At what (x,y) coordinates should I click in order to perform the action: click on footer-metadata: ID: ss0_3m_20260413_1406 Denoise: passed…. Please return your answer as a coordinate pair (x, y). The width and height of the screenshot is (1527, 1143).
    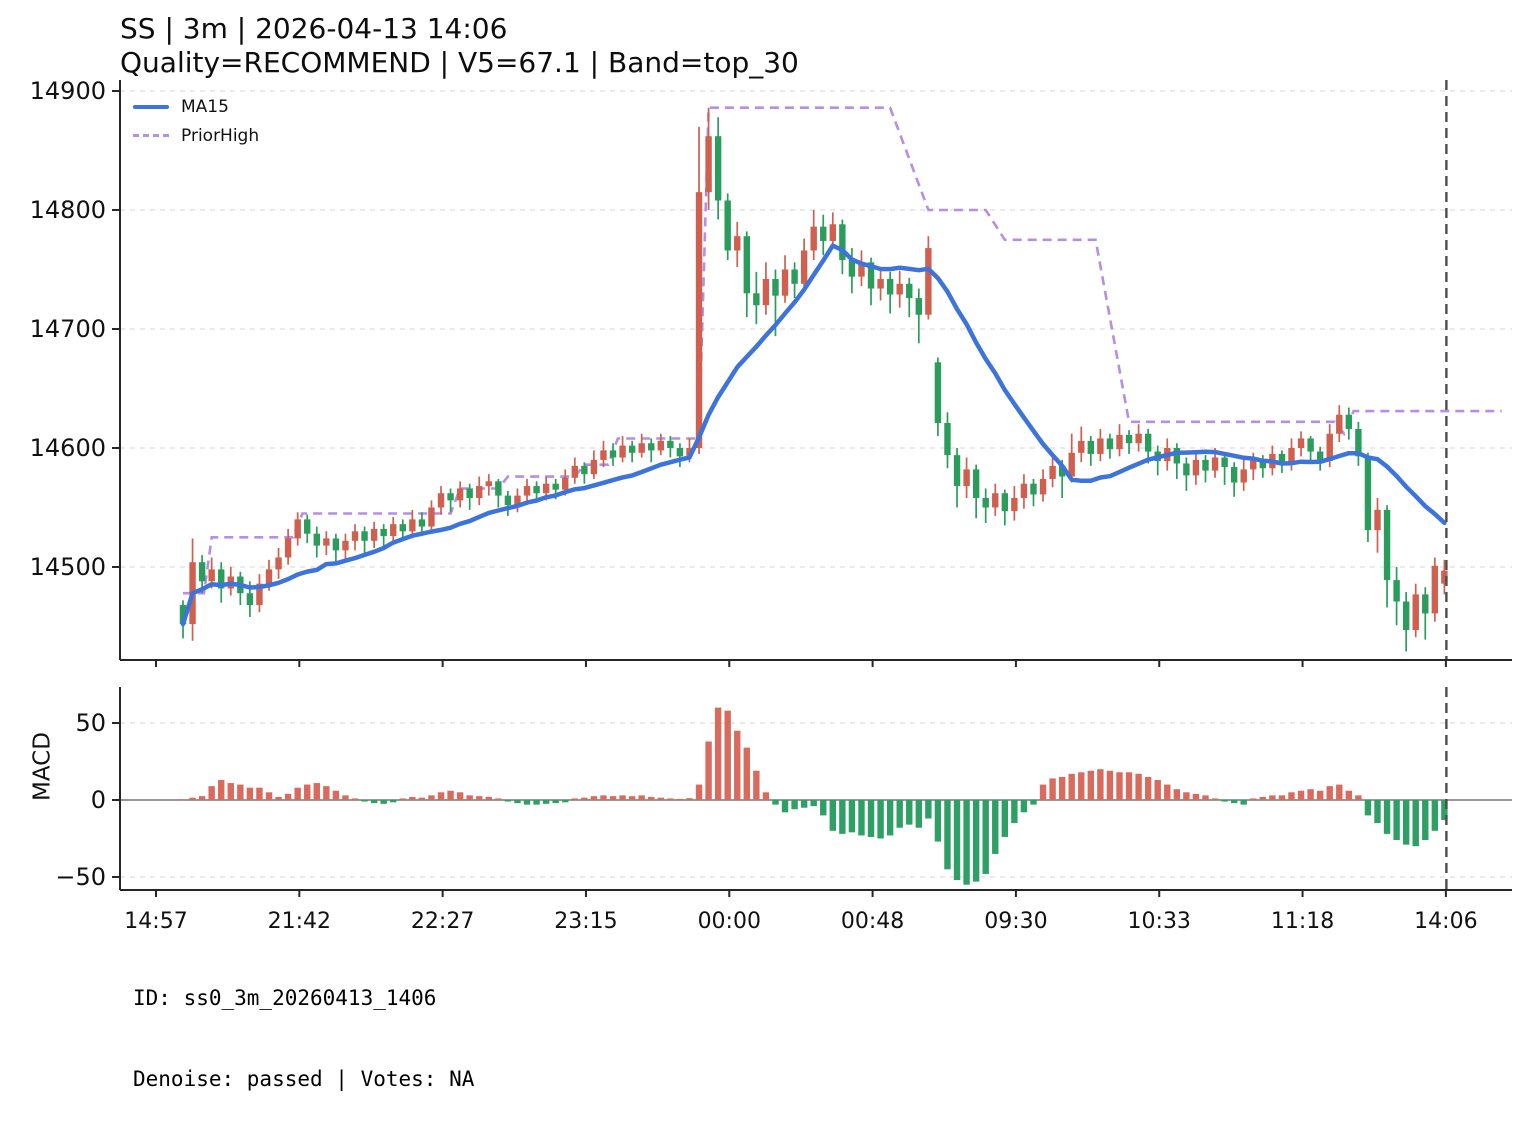
    Looking at the image, I should click on (455, 1037).